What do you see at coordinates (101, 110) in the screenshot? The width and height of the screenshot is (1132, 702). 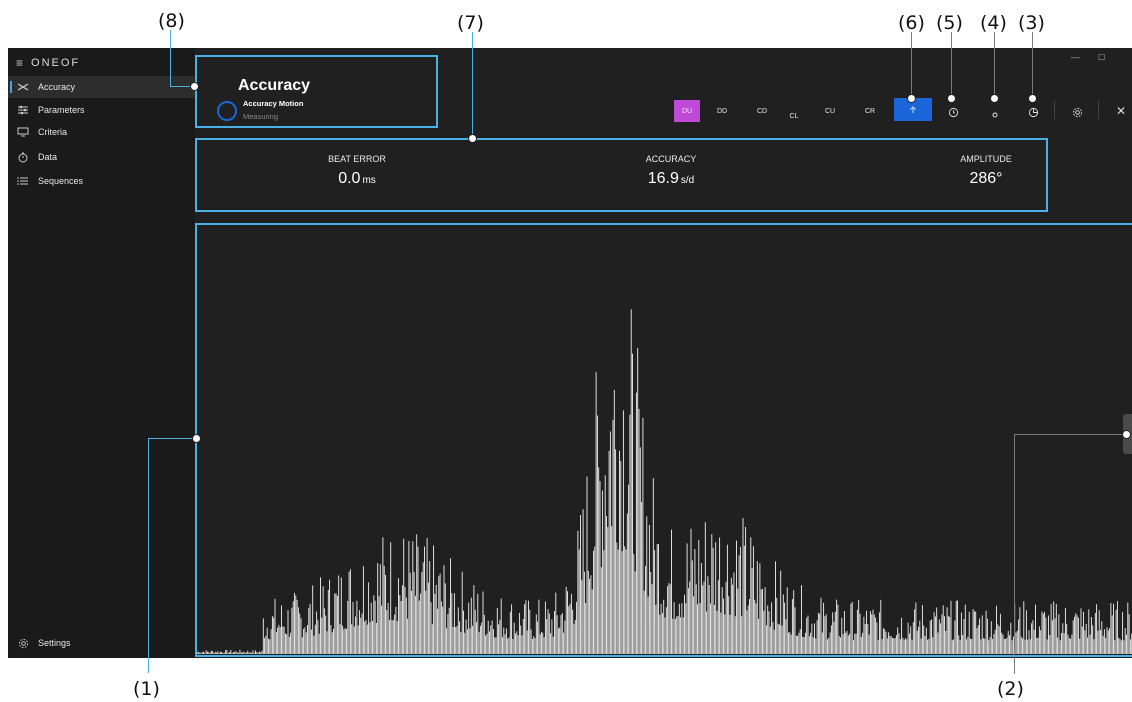 I see `sidebar-item-parameters: Parameters` at bounding box center [101, 110].